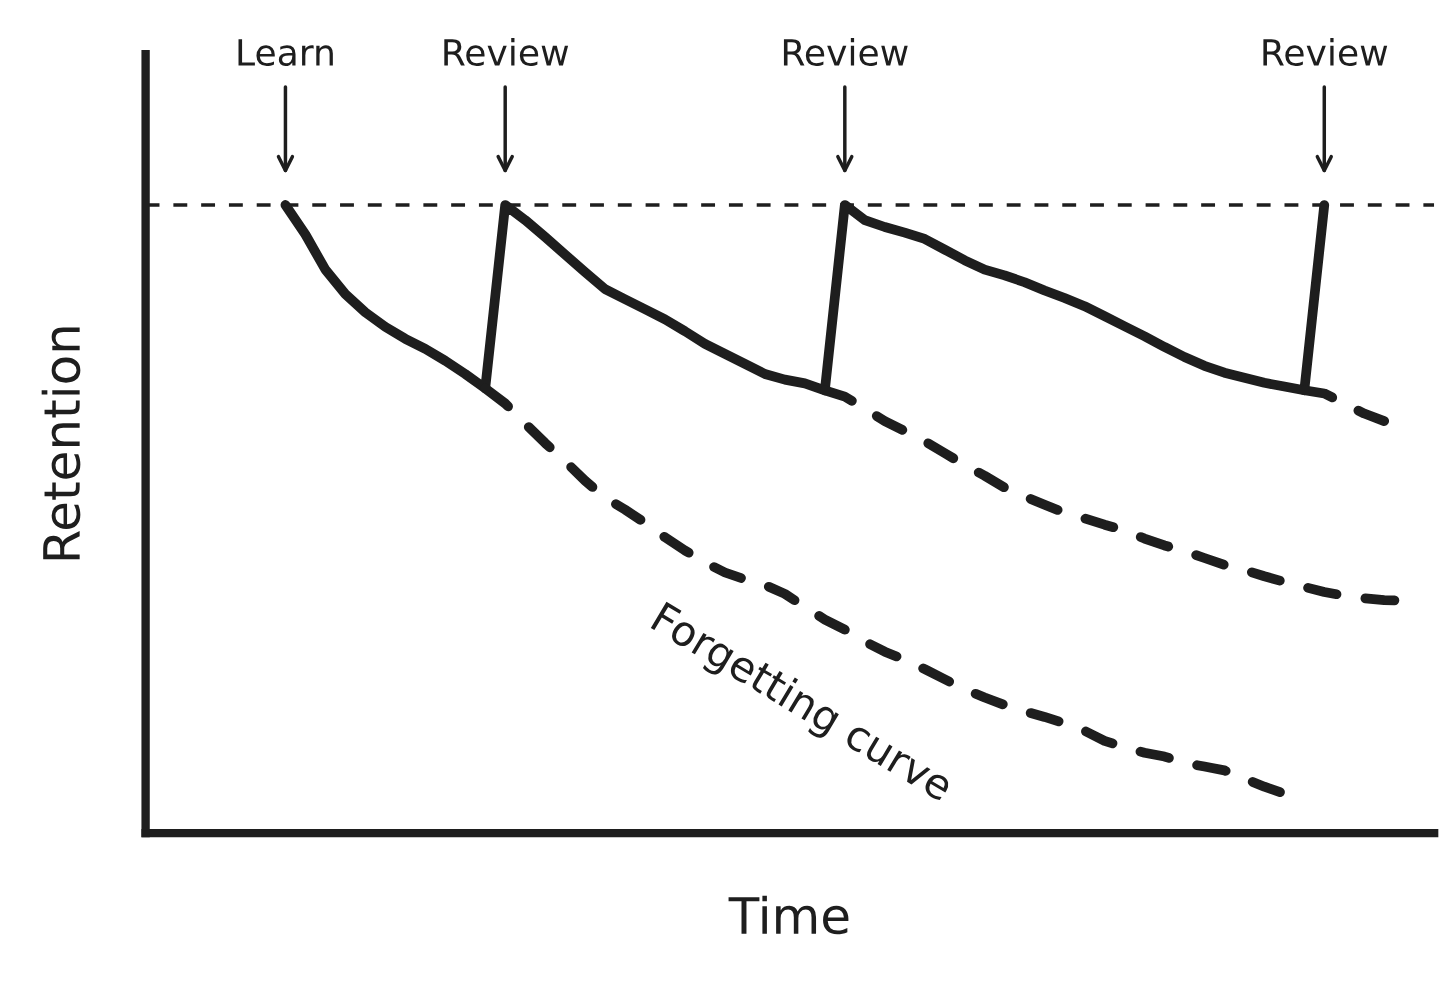 This screenshot has width=1456, height=986. I want to click on text: Learn, so click(285, 53).